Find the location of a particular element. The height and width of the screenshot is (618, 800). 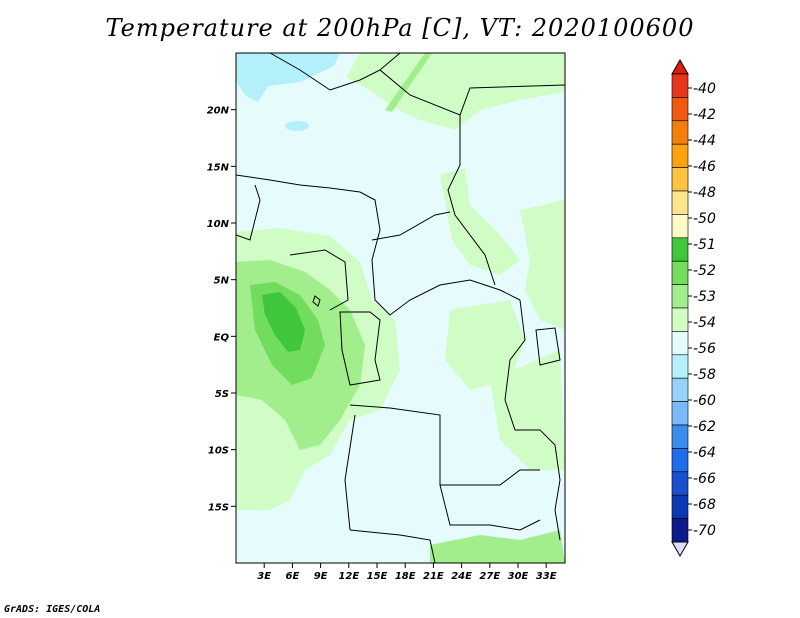

lon-tick-label: 15E is located at coordinates (377, 576).